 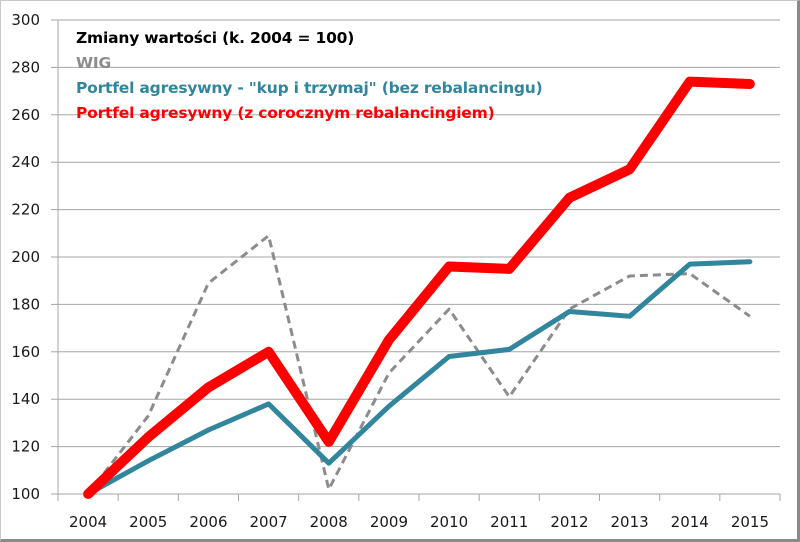 What do you see at coordinates (25, 20) in the screenshot?
I see `y-tick-label: 300` at bounding box center [25, 20].